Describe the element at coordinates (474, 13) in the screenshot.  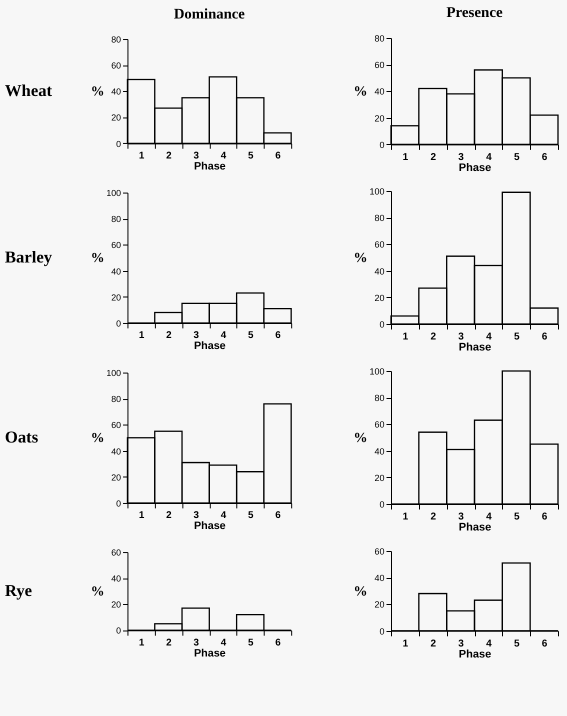
I see `chart-title: Presence` at that location.